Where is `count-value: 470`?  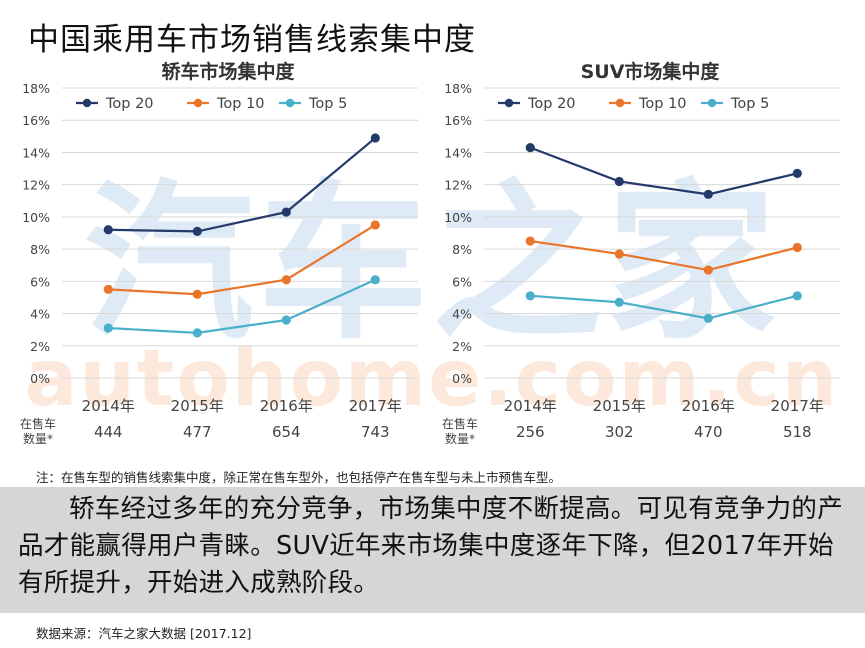
count-value: 470 is located at coordinates (708, 432).